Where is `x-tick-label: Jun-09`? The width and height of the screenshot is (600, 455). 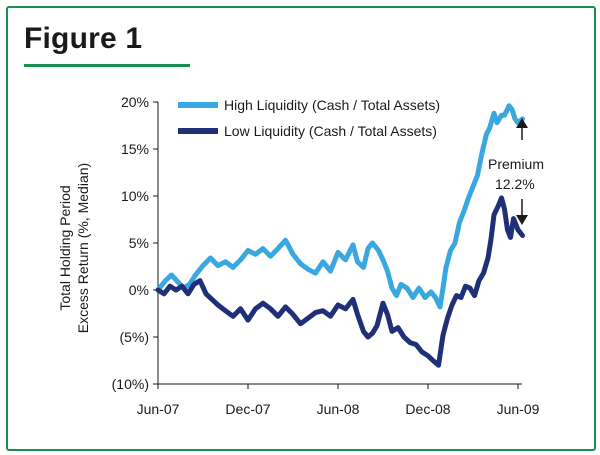 x-tick-label: Jun-09 is located at coordinates (518, 409).